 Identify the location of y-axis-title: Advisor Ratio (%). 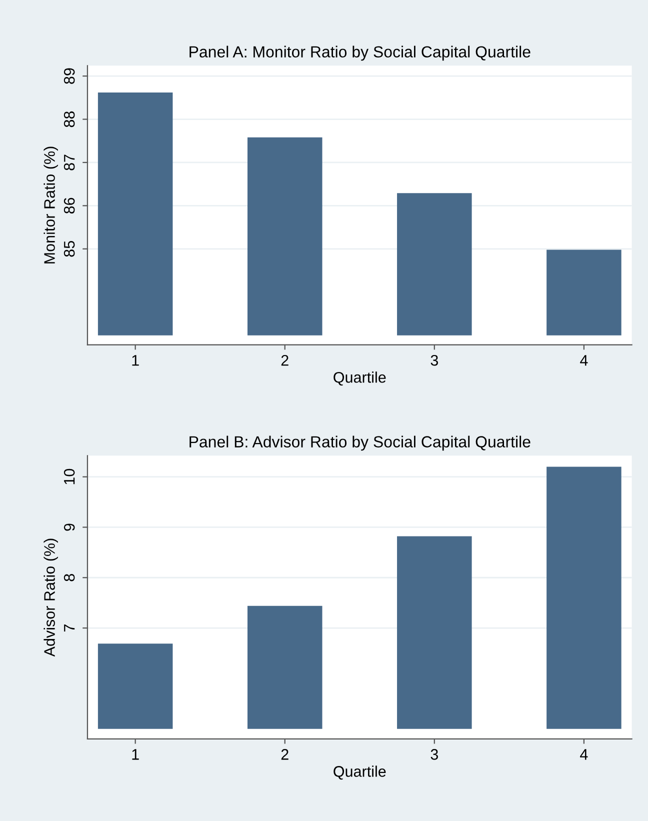
(51, 597).